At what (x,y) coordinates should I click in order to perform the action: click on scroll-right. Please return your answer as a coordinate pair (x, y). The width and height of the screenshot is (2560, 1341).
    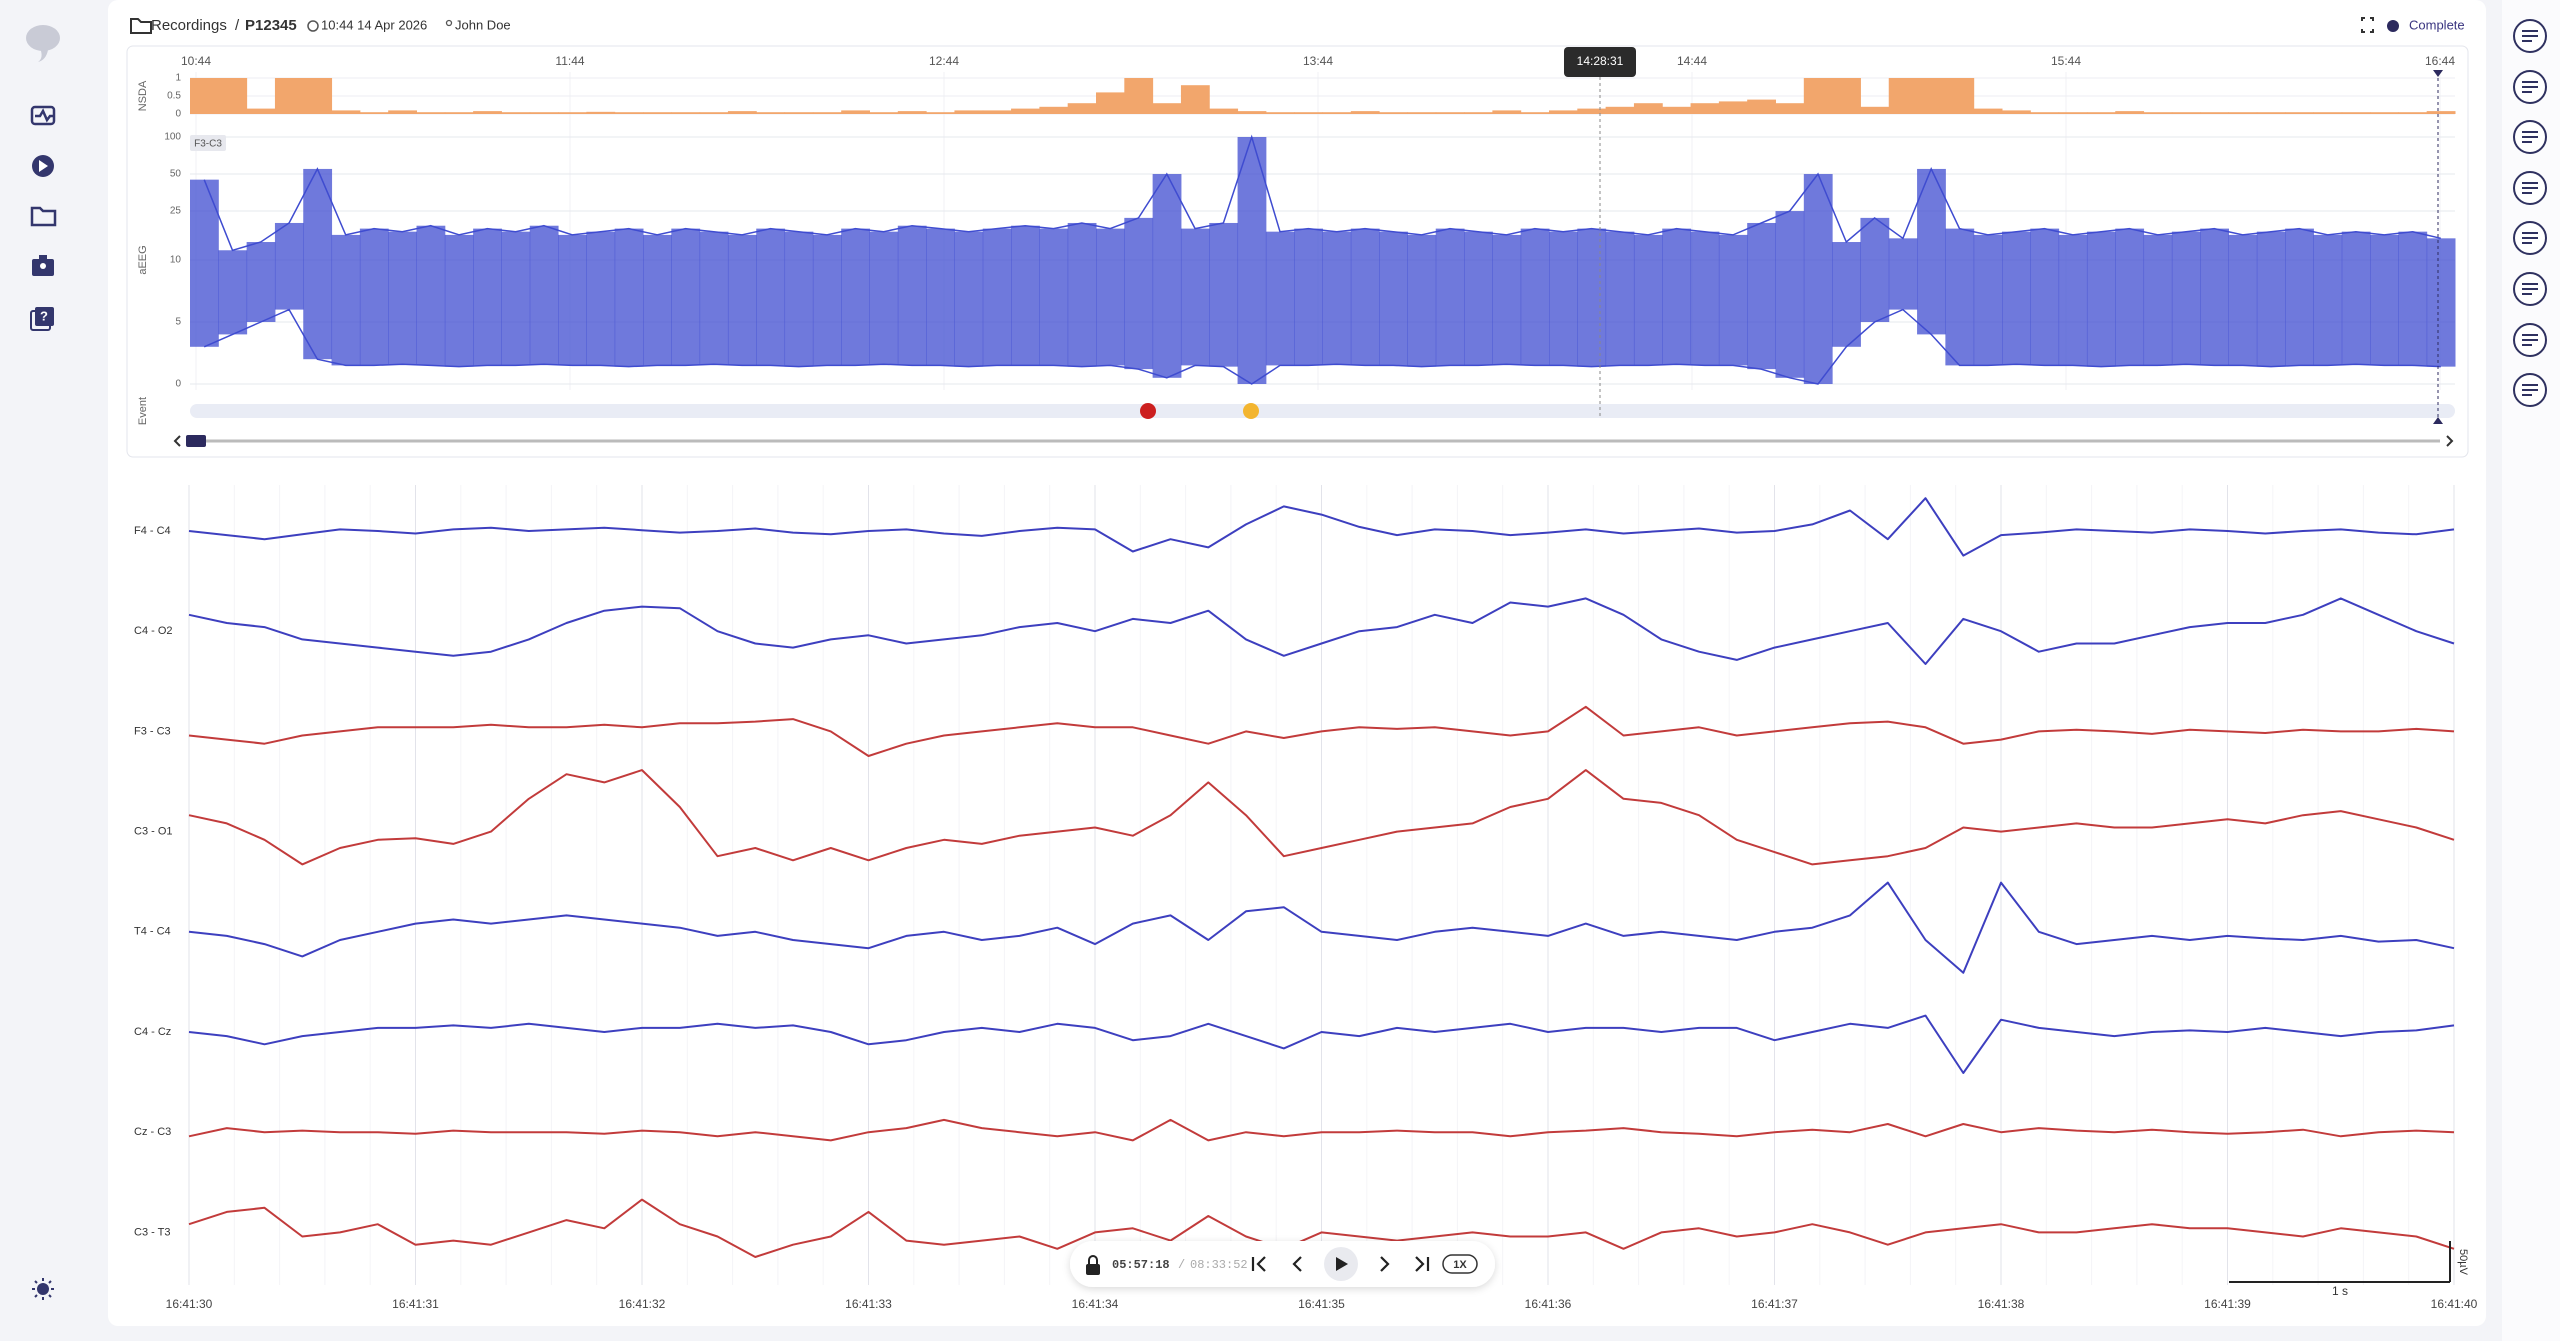
    Looking at the image, I should click on (2450, 441).